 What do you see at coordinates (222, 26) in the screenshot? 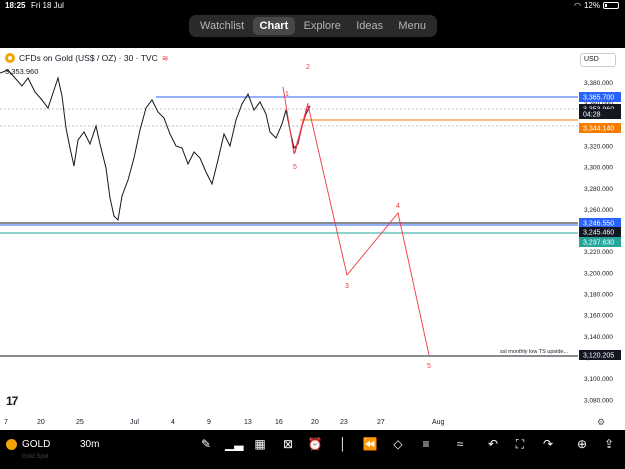
I see `tab-watchlist: Watchlist` at bounding box center [222, 26].